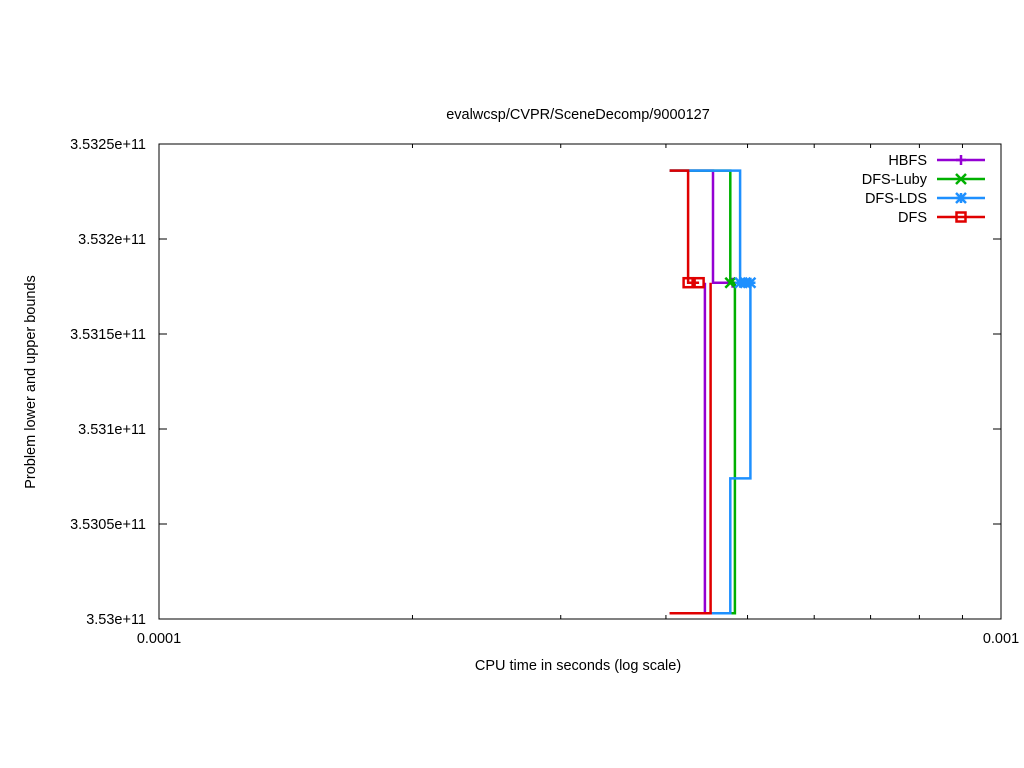  I want to click on legend-entry: DFS-LDS, so click(925, 199).